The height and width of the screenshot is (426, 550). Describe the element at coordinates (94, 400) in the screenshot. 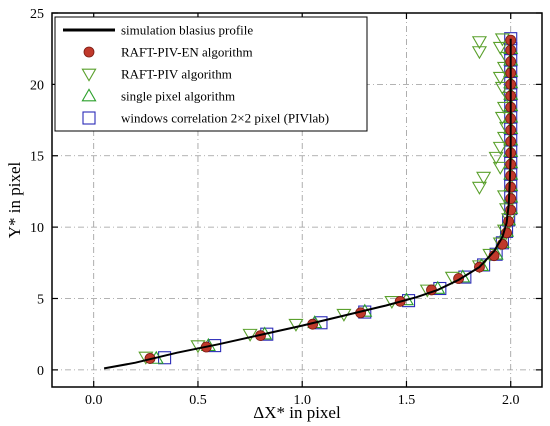

I see `x-tick-label: 0.0` at that location.